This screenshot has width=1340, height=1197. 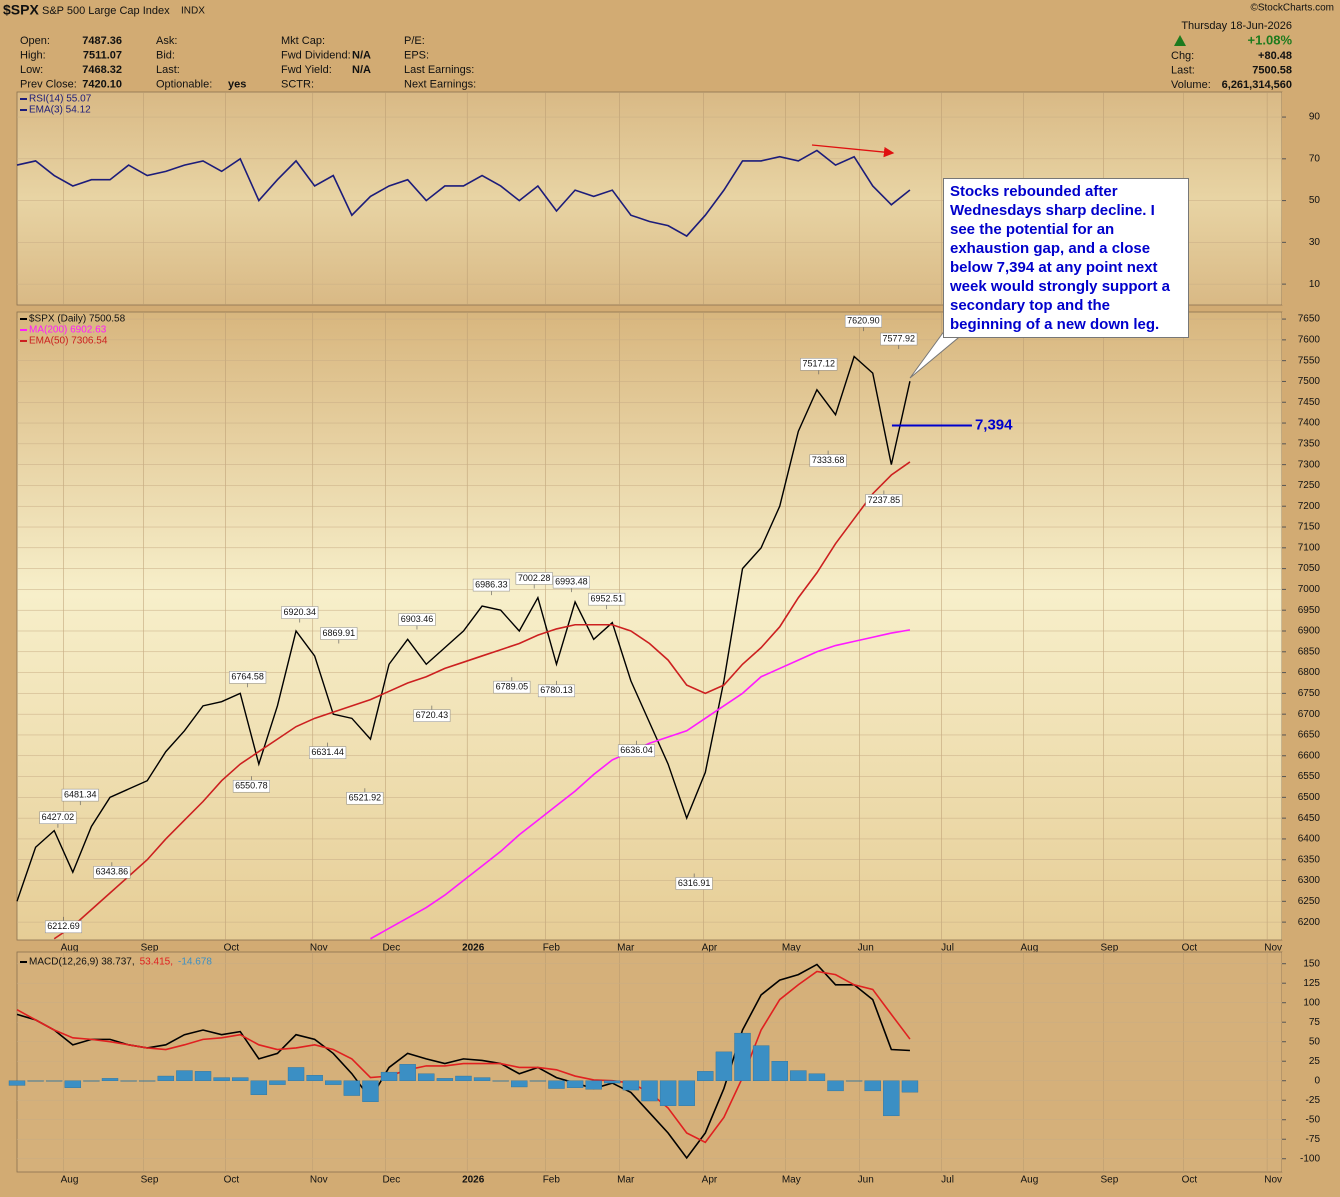 What do you see at coordinates (1270, 39) in the screenshot?
I see `change-pct: +1.08%` at bounding box center [1270, 39].